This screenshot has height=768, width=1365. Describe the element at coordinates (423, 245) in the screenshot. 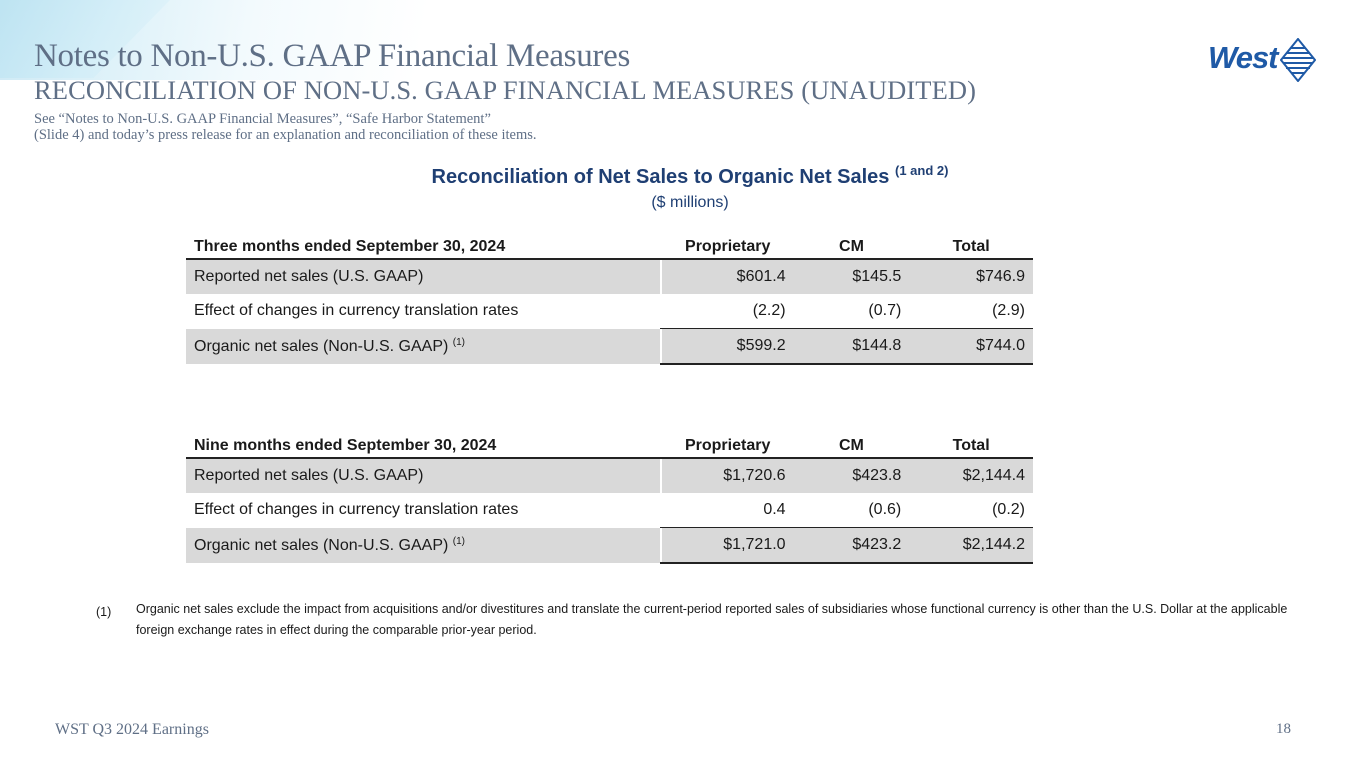

I see `period-header: Three months ended September 30, 2024` at that location.